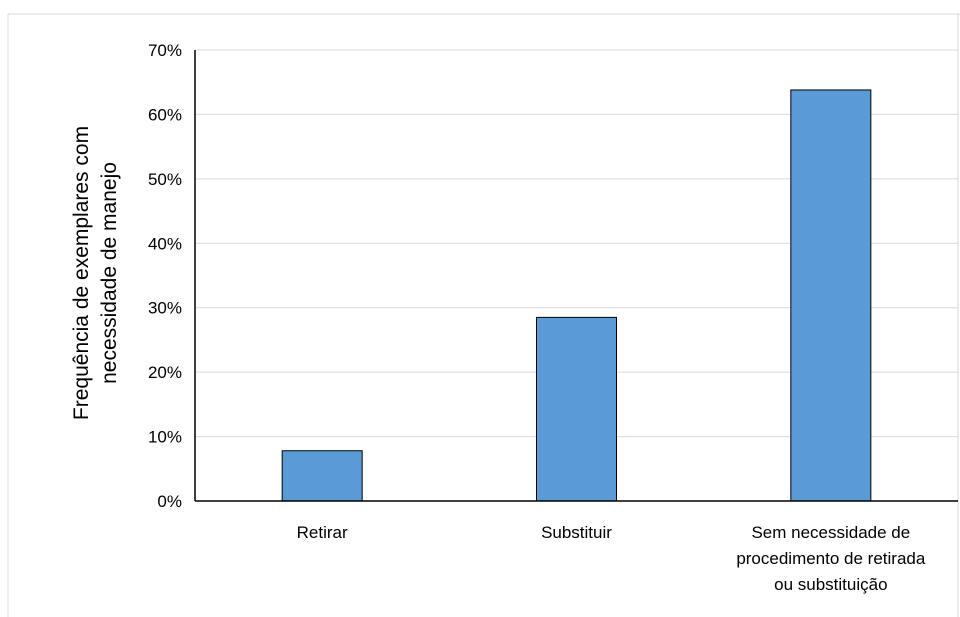 The height and width of the screenshot is (617, 960). Describe the element at coordinates (165, 308) in the screenshot. I see `y-tick-label: 30%` at that location.